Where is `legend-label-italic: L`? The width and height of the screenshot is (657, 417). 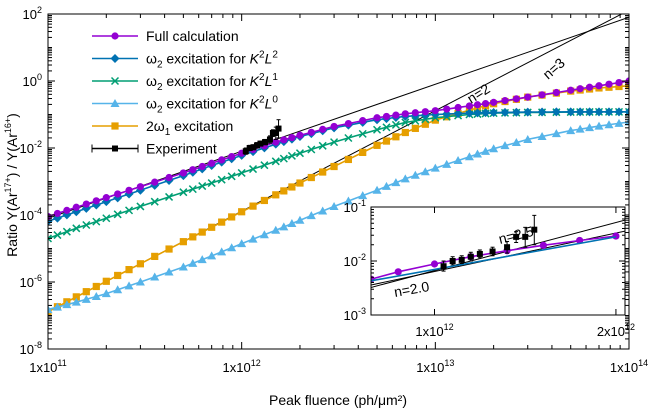 legend-label-italic: L is located at coordinates (269, 104).